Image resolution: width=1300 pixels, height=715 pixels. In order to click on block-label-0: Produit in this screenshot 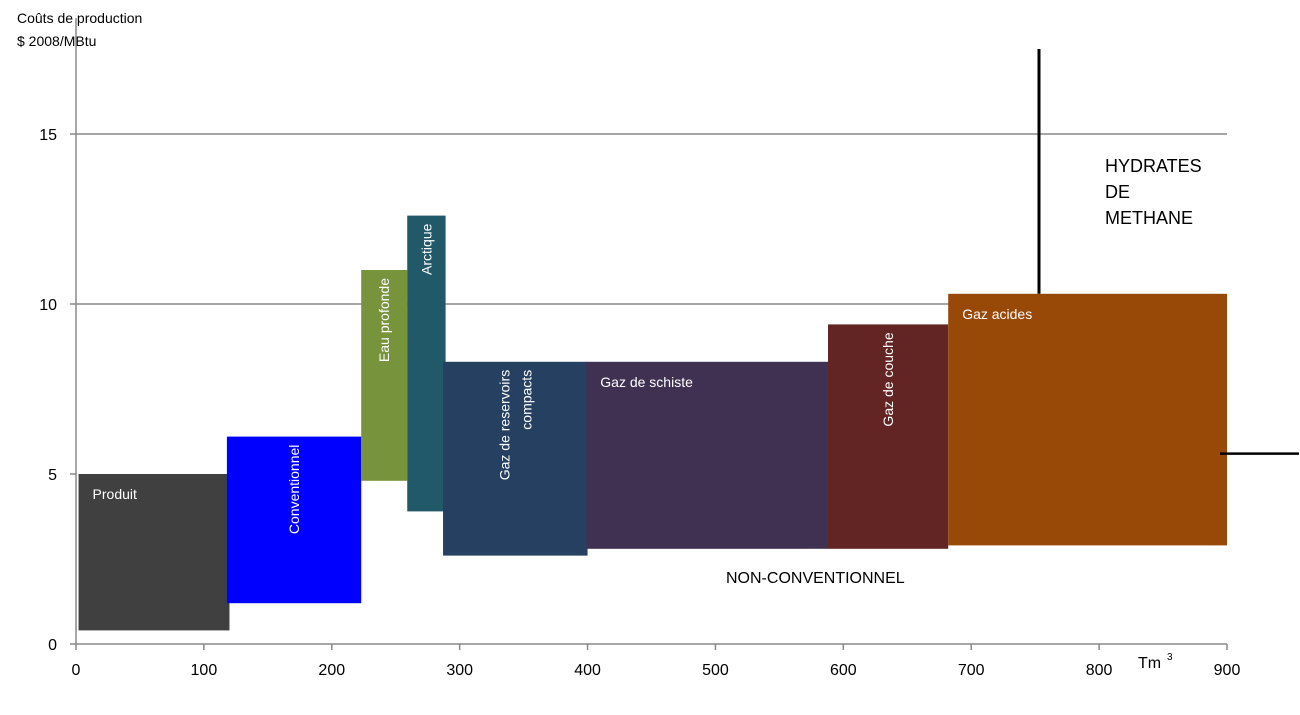, I will do `click(115, 494)`.